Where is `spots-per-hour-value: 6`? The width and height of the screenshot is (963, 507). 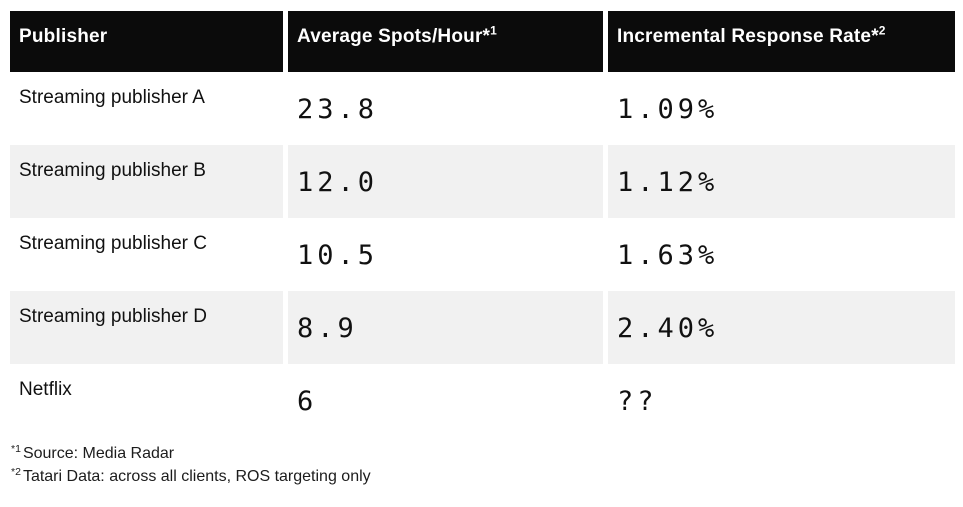
spots-per-hour-value: 6 is located at coordinates (307, 401).